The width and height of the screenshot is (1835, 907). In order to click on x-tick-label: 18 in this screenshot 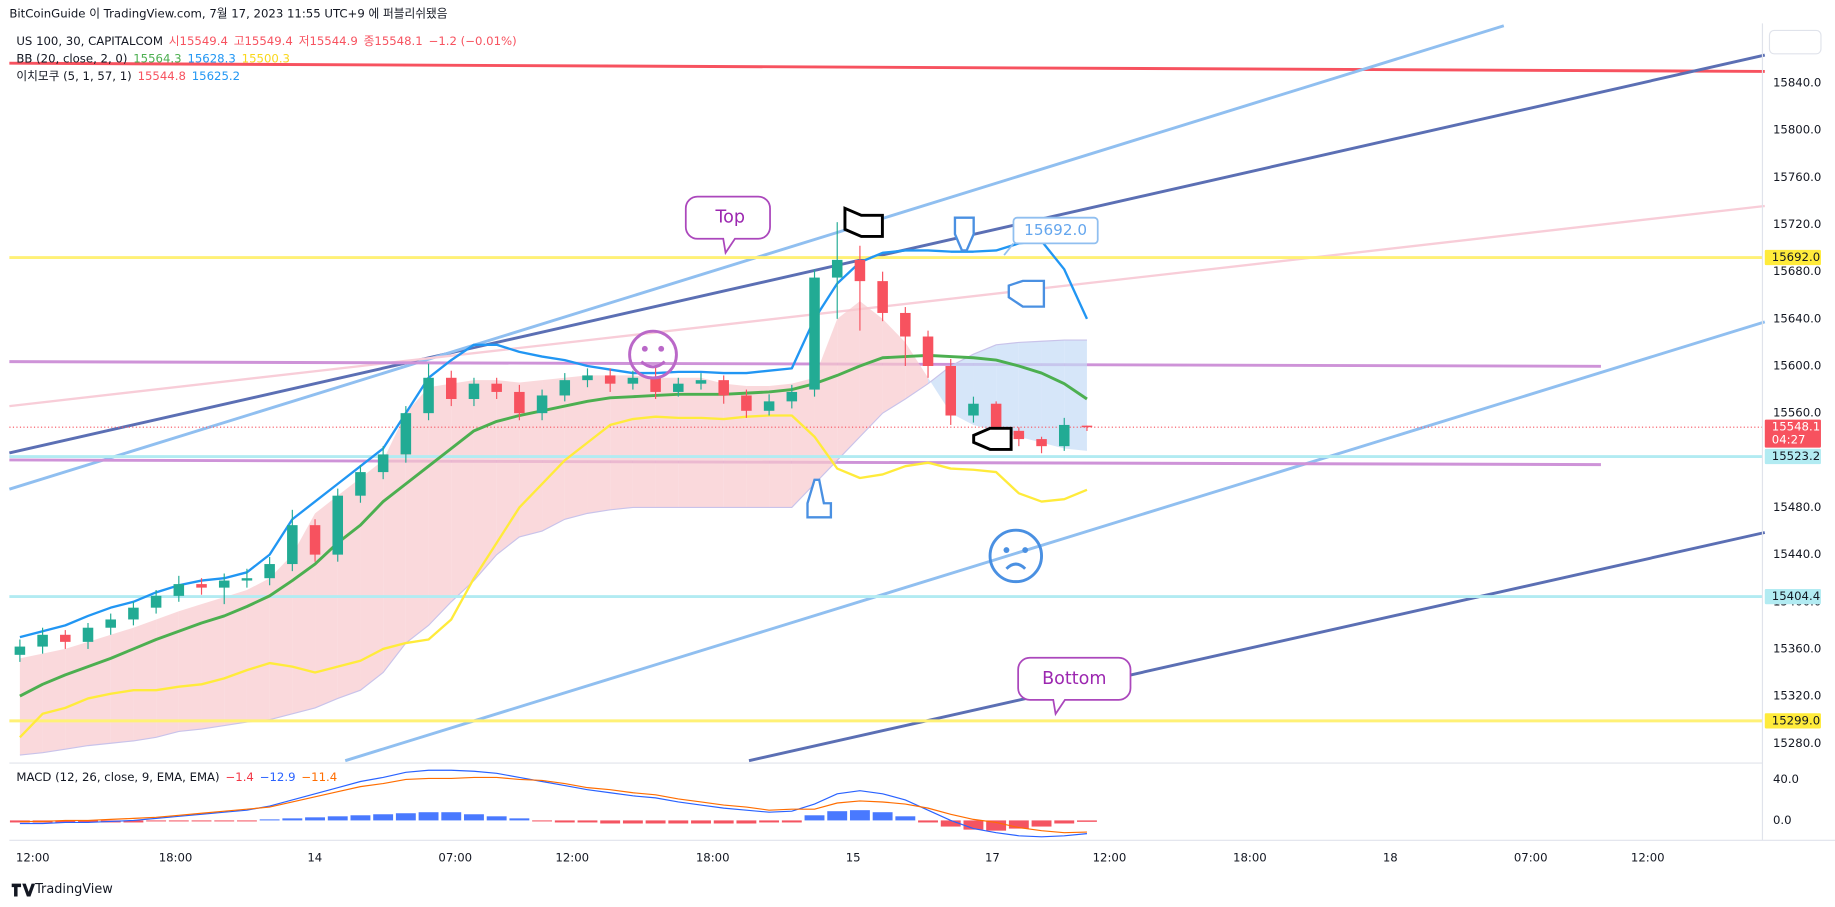, I will do `click(1390, 857)`.